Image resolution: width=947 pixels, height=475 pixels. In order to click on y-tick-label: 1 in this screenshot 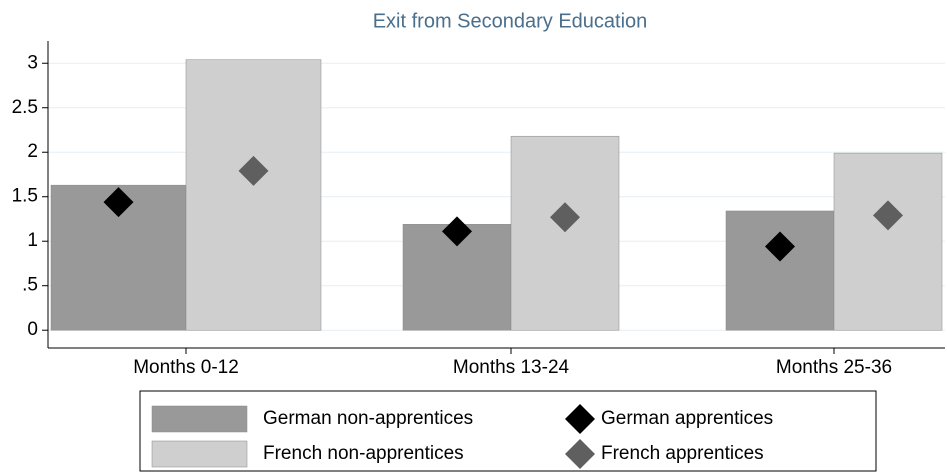, I will do `click(32, 240)`.